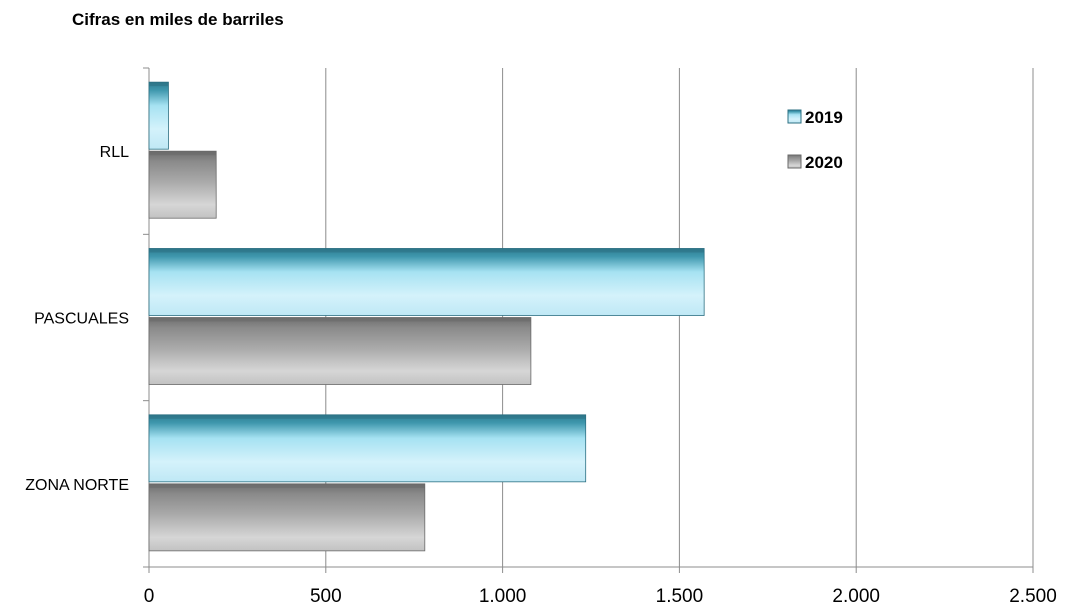 Image resolution: width=1067 pixels, height=612 pixels. Describe the element at coordinates (794, 116) in the screenshot. I see `legend-swatch-2019` at that location.